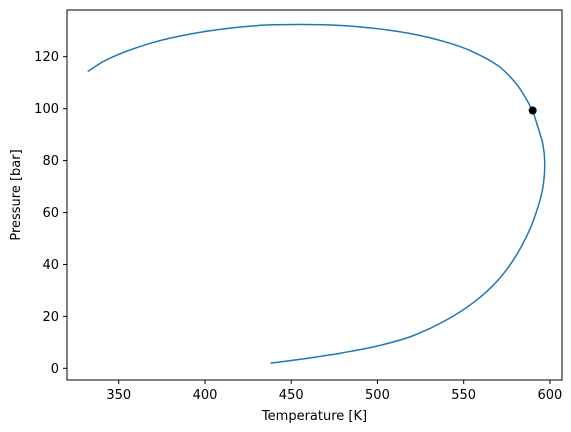  I want to click on y-tick-label-2: 40, so click(50, 265).